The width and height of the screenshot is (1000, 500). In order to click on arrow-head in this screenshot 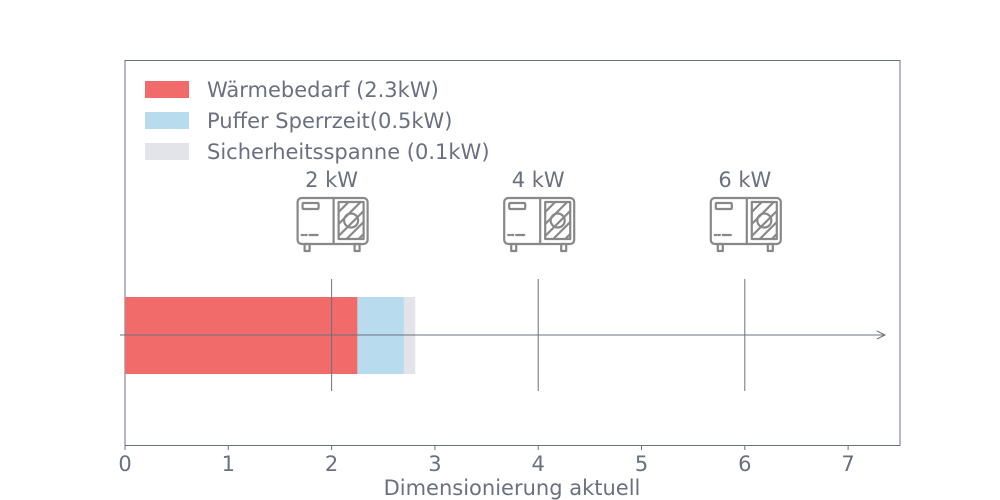, I will do `click(881, 335)`.